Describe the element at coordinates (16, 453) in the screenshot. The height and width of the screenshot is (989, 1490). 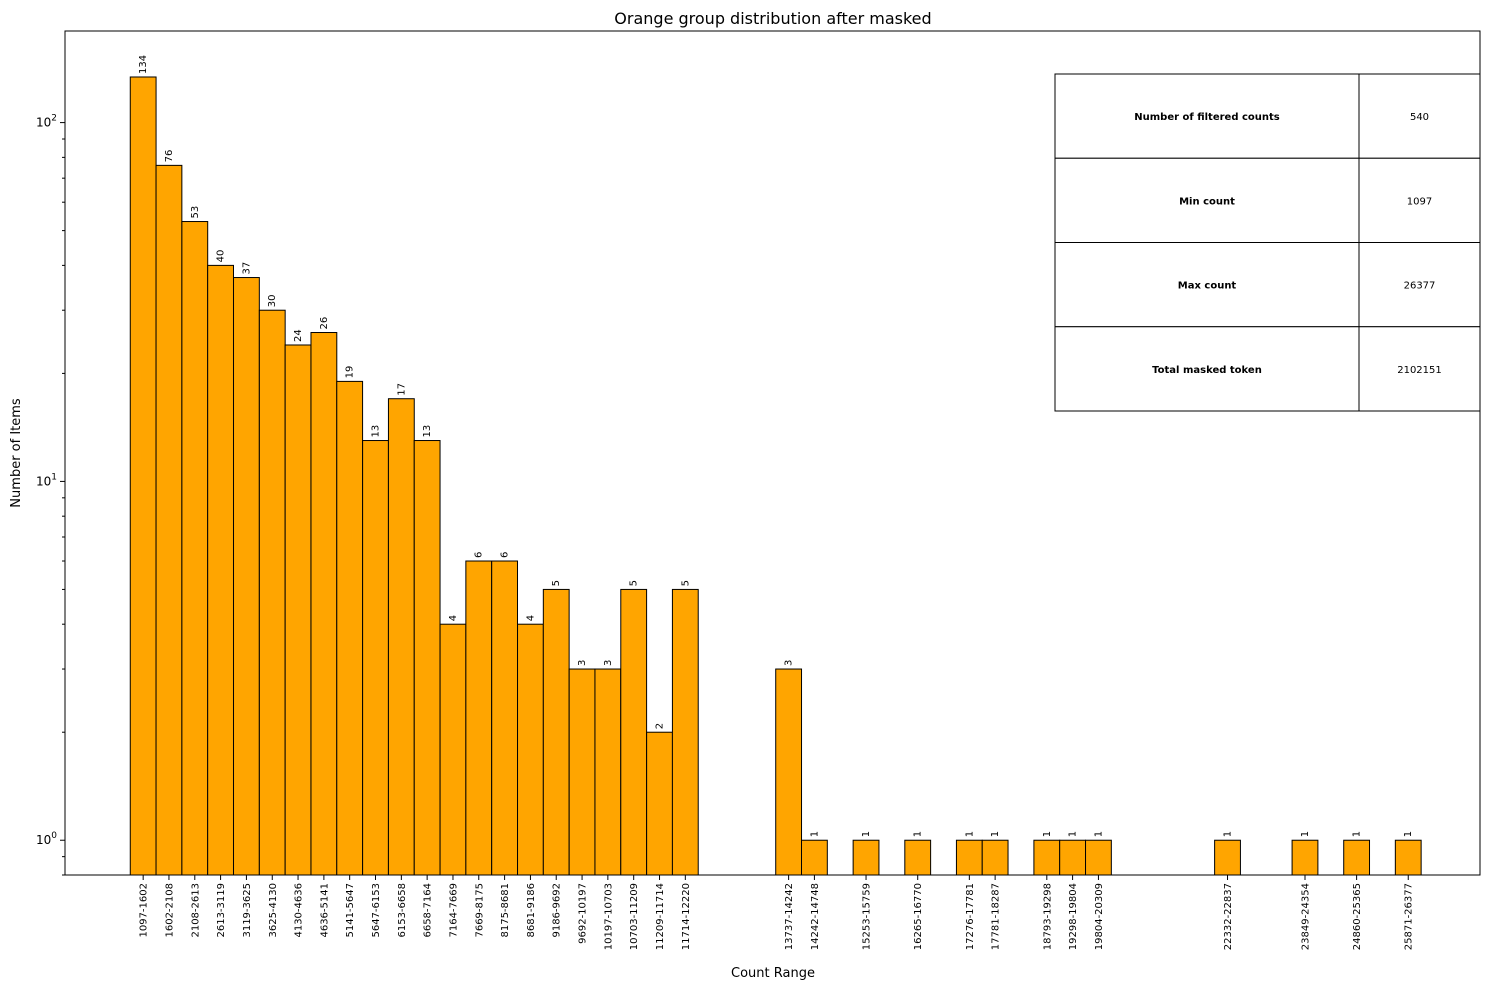
I see `y-axis-label: Number of Items` at that location.